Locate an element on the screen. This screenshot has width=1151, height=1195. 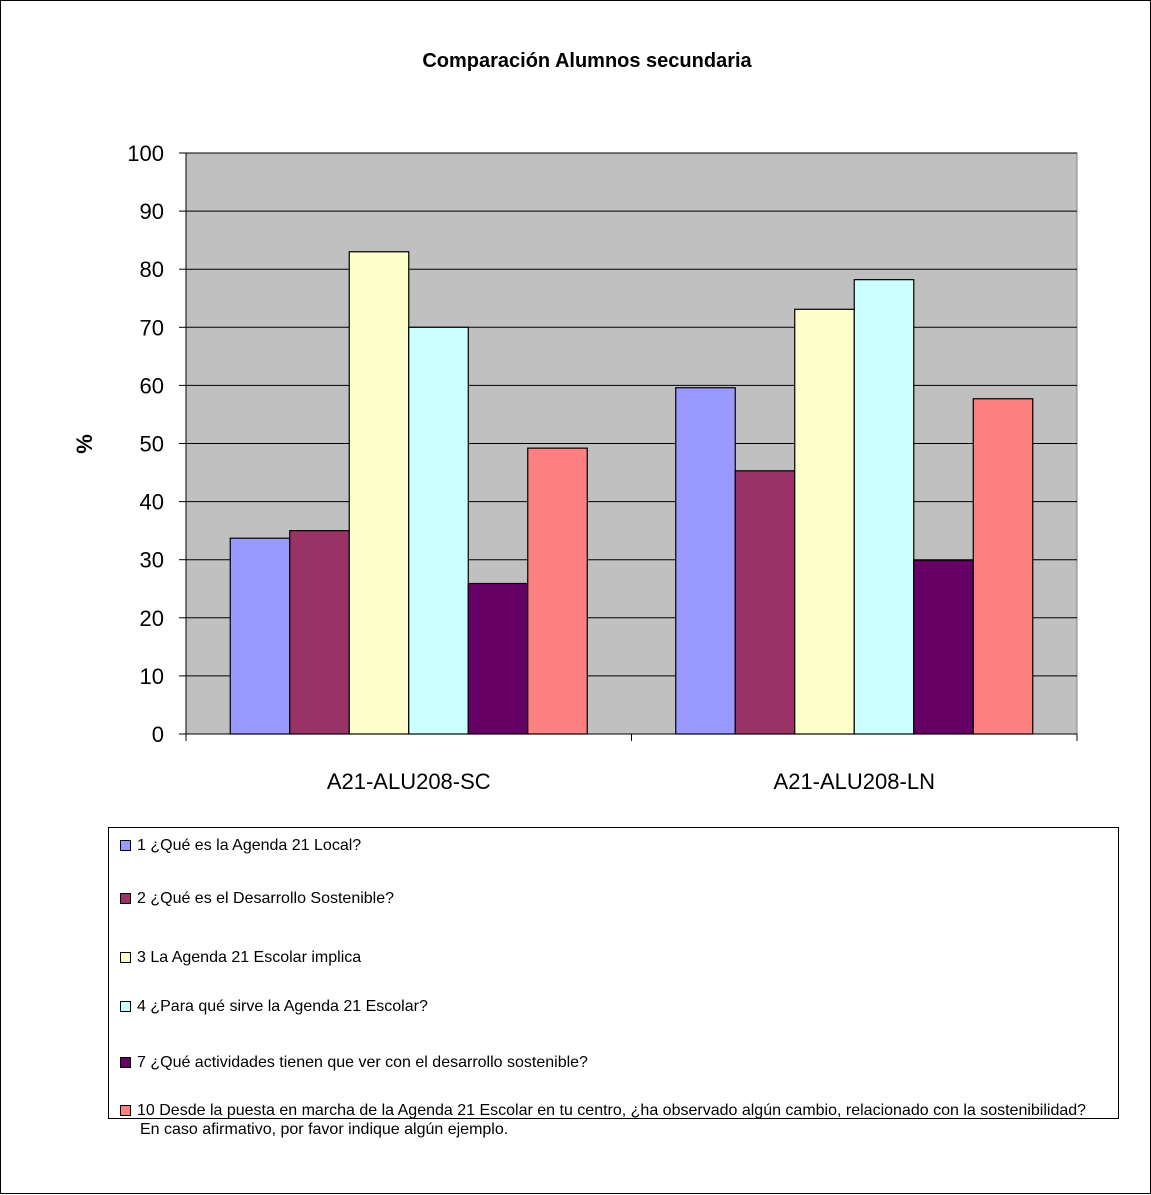
legend-item: 3 La Agenda 21 Escolar implica is located at coordinates (615, 957).